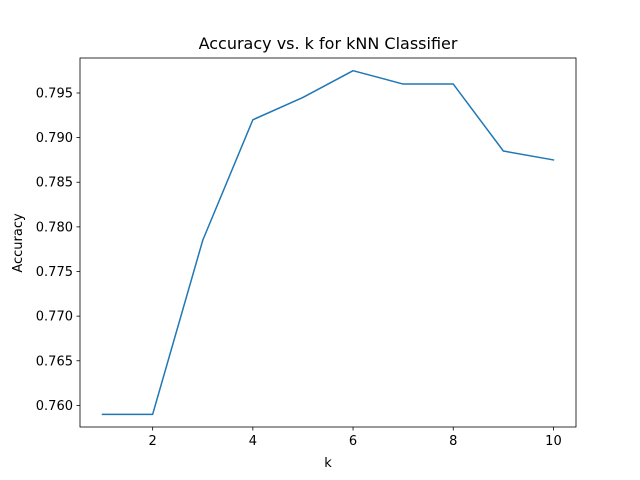  I want to click on y-tick-label: 0.785, so click(54, 183).